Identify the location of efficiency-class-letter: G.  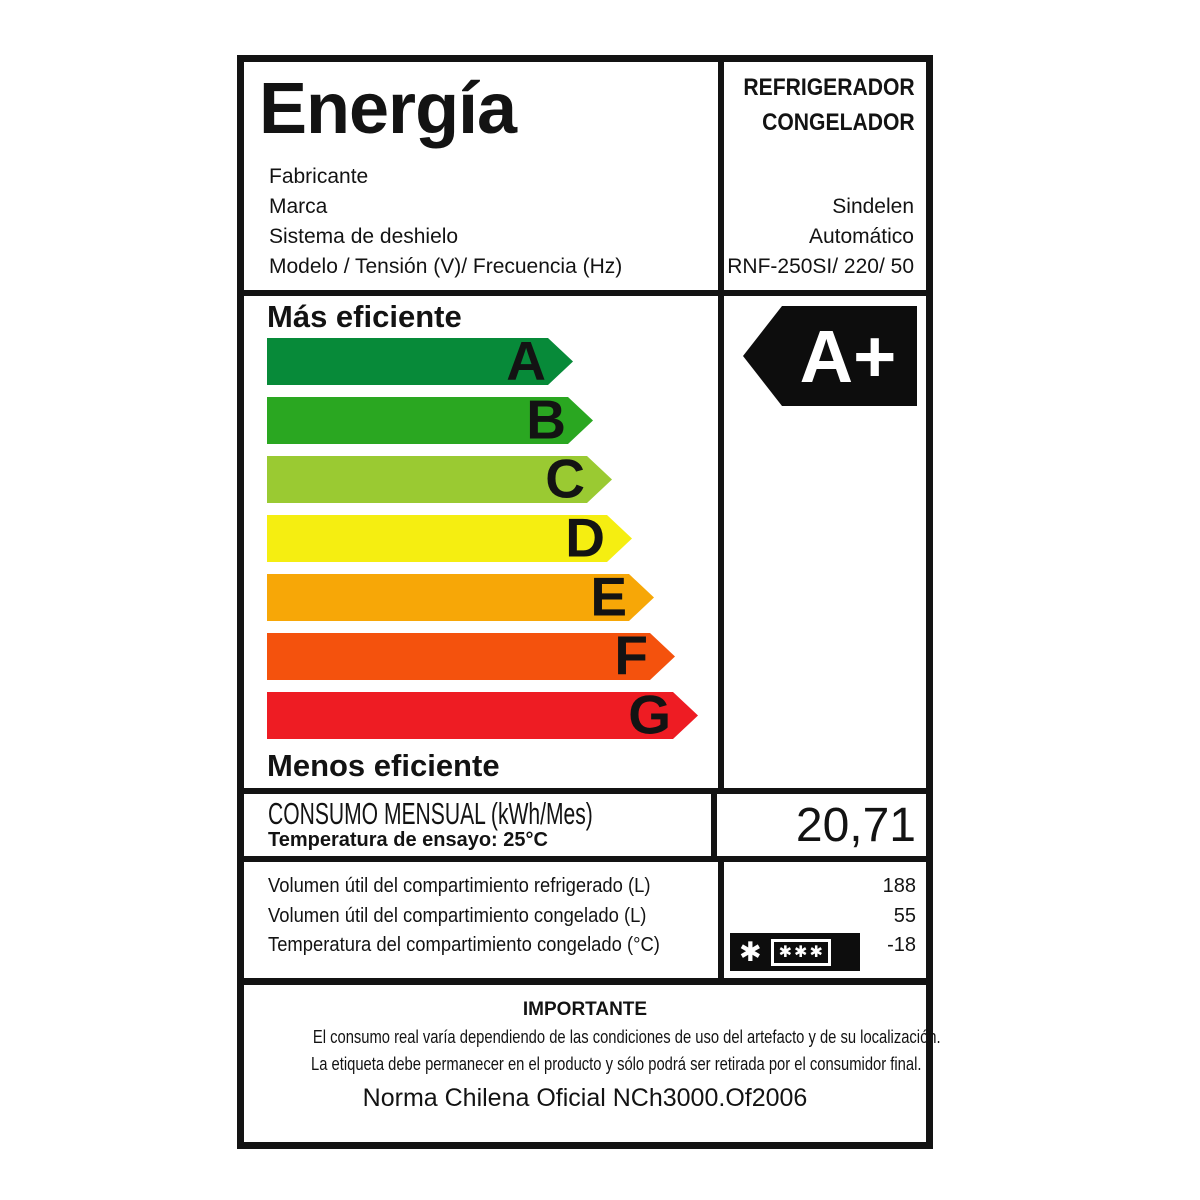
(649, 713).